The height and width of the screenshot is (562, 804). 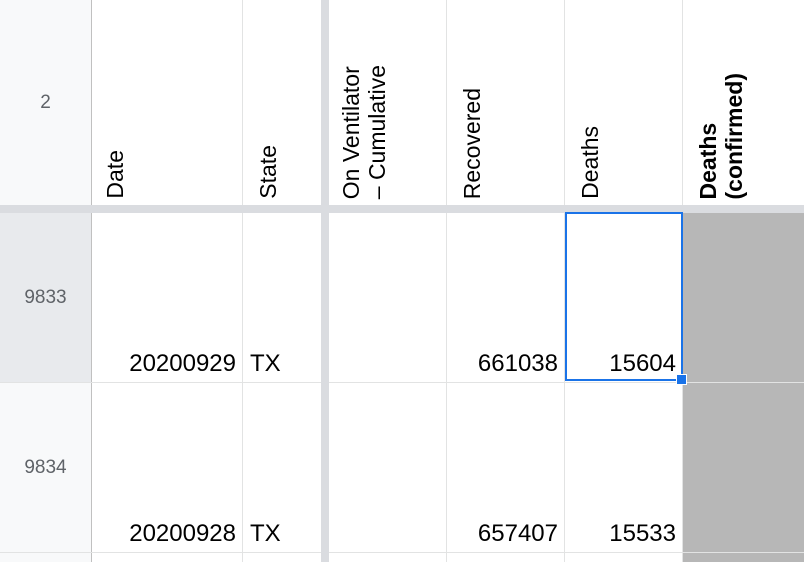 I want to click on header-label-date: Date, so click(x=115, y=174).